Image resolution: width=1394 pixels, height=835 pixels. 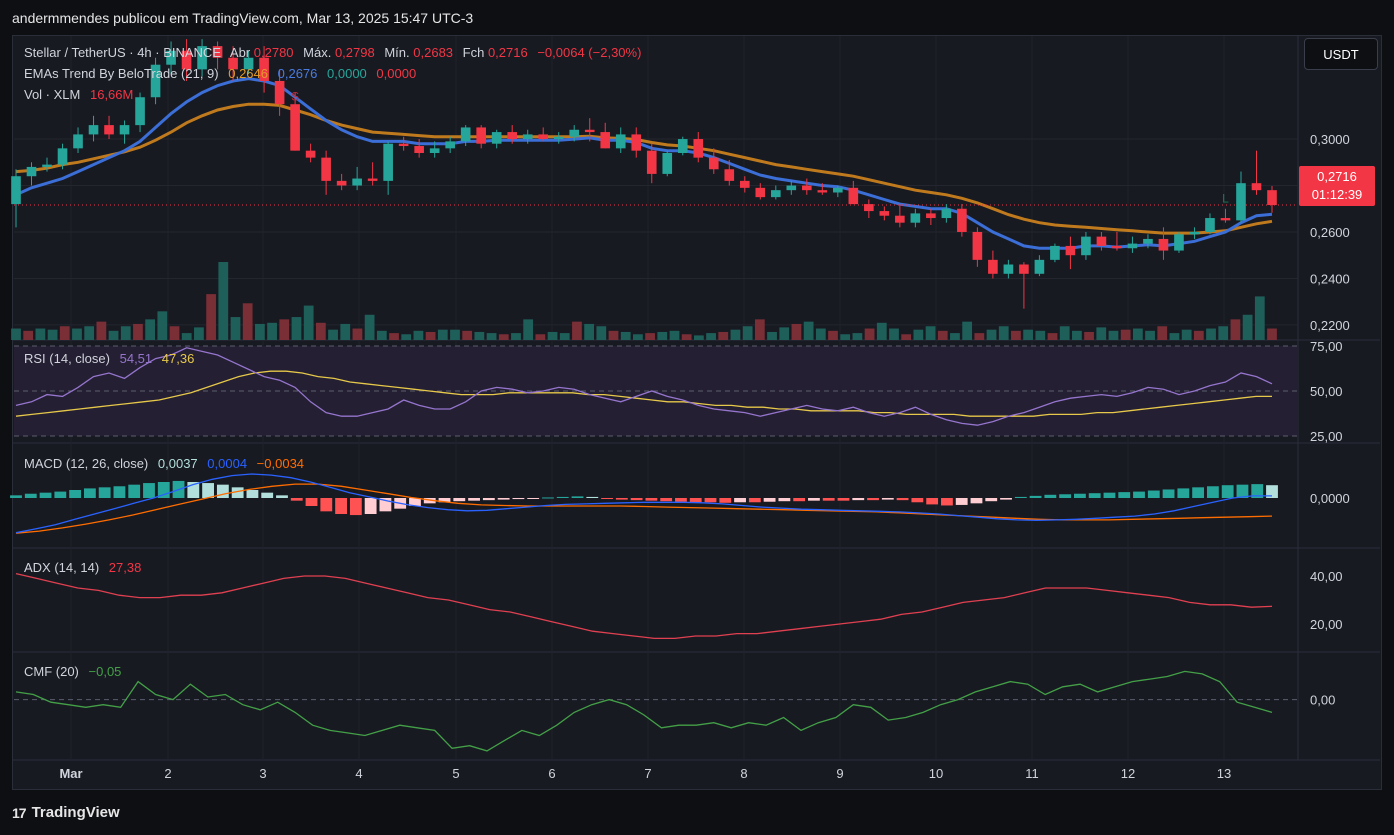 What do you see at coordinates (62, 567) in the screenshot?
I see `adx-name: ADX (14, 14)` at bounding box center [62, 567].